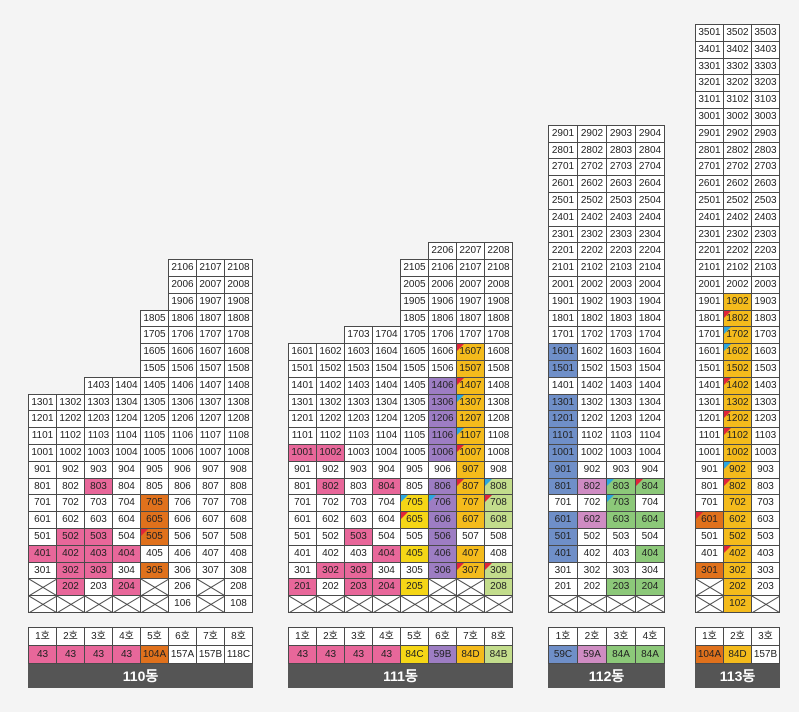 The height and width of the screenshot is (712, 799). What do you see at coordinates (650, 536) in the screenshot?
I see `unit-number: 504` at bounding box center [650, 536].